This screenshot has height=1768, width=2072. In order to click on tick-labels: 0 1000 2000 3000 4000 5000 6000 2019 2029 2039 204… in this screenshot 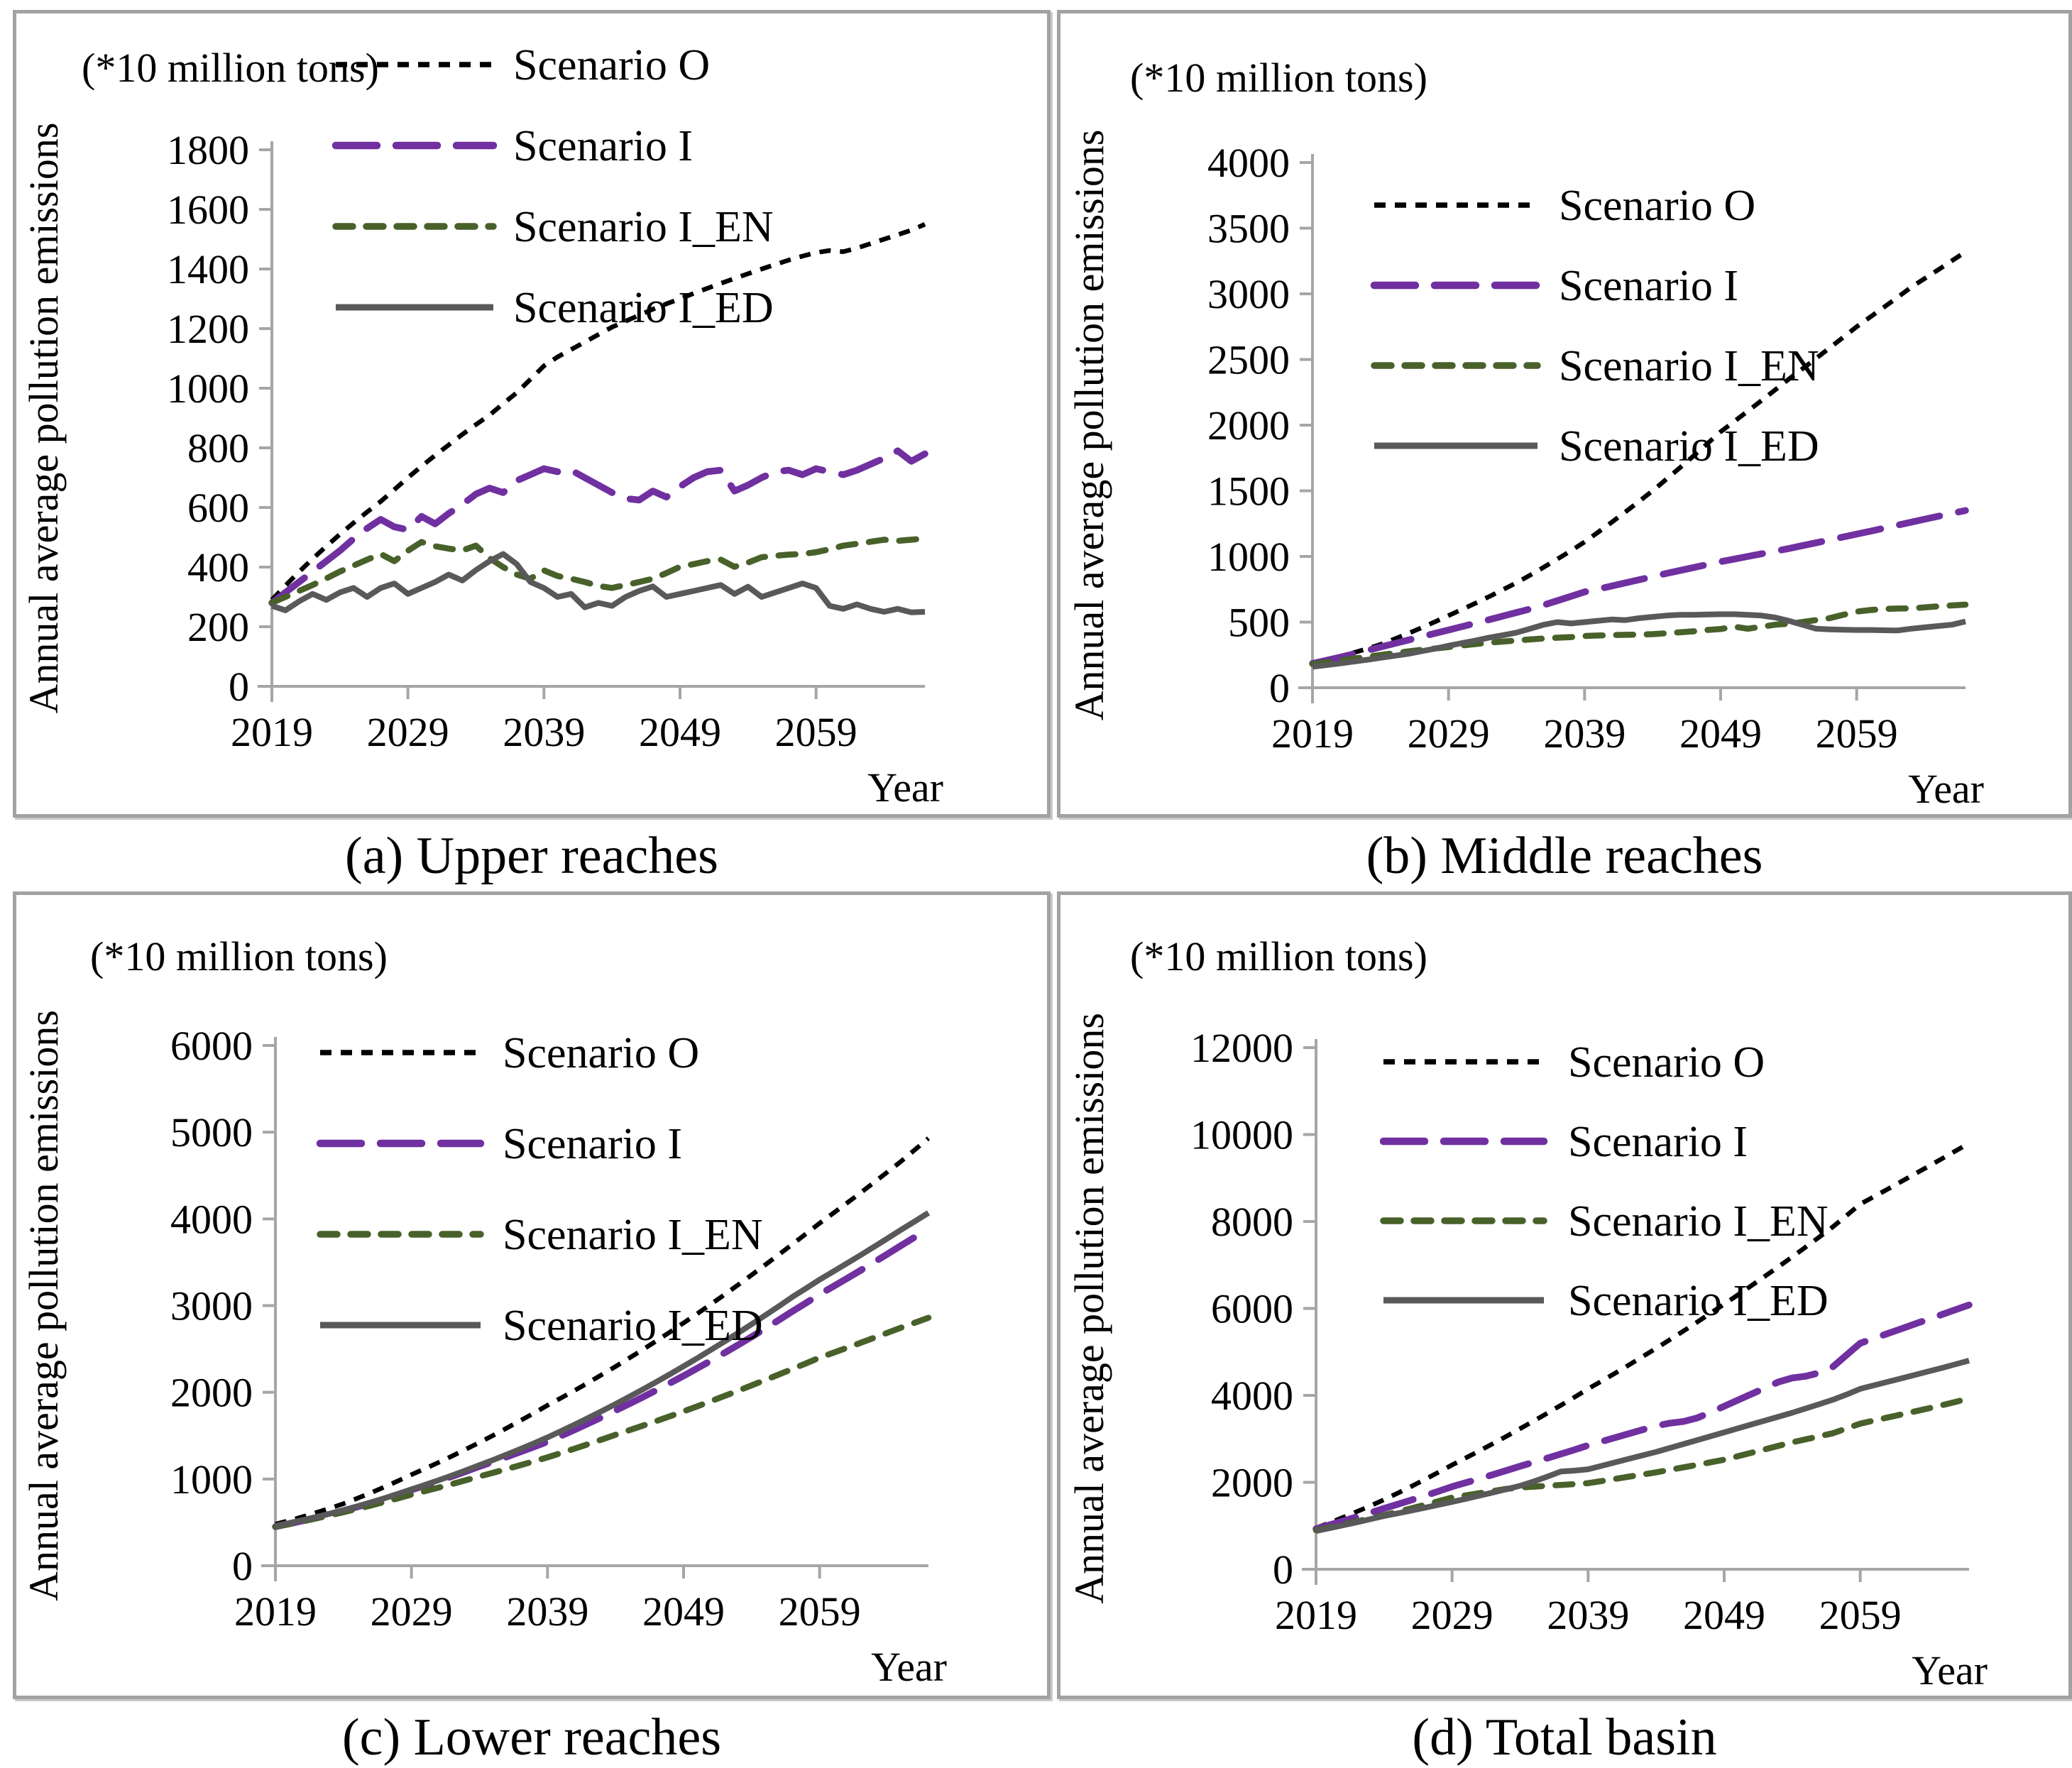, I will do `click(515, 1329)`.